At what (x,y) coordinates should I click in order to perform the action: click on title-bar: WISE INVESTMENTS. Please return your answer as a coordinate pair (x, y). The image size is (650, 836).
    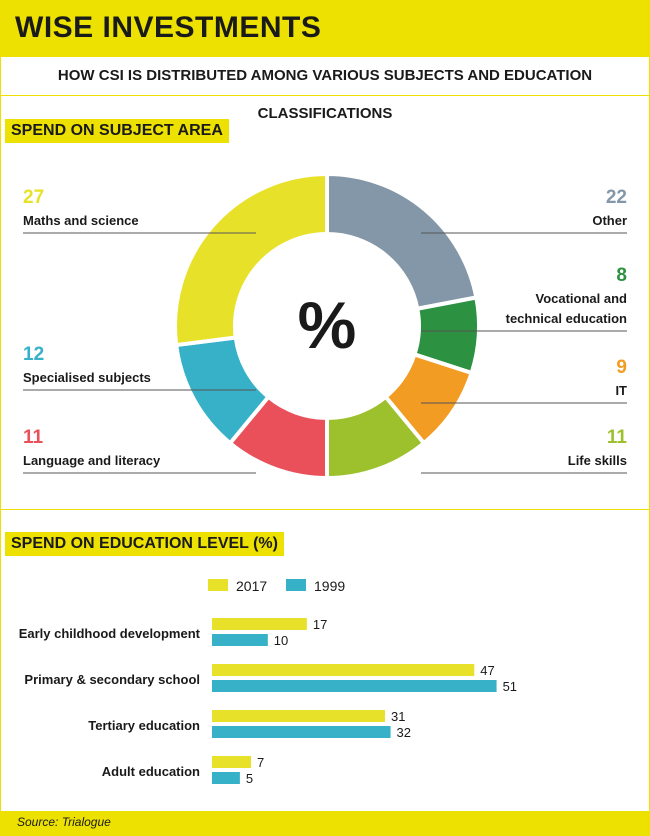
    Looking at the image, I should click on (325, 29).